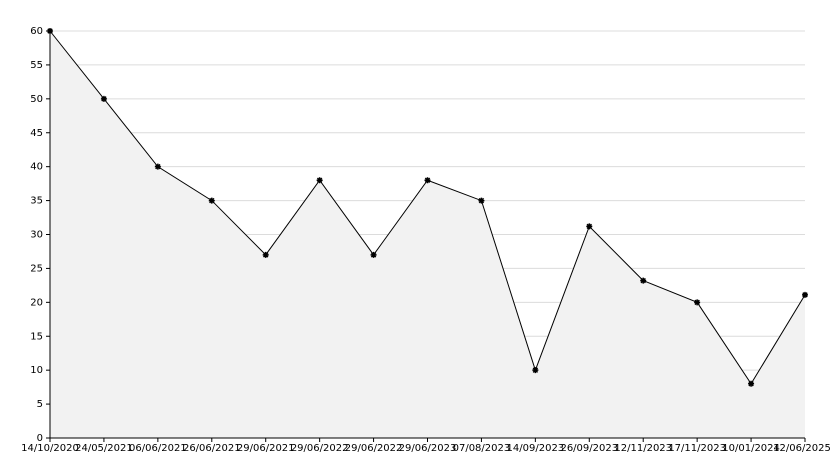 The image size is (834, 468). Describe the element at coordinates (428, 448) in the screenshot. I see `x-tick-label: 29/06/2023` at that location.